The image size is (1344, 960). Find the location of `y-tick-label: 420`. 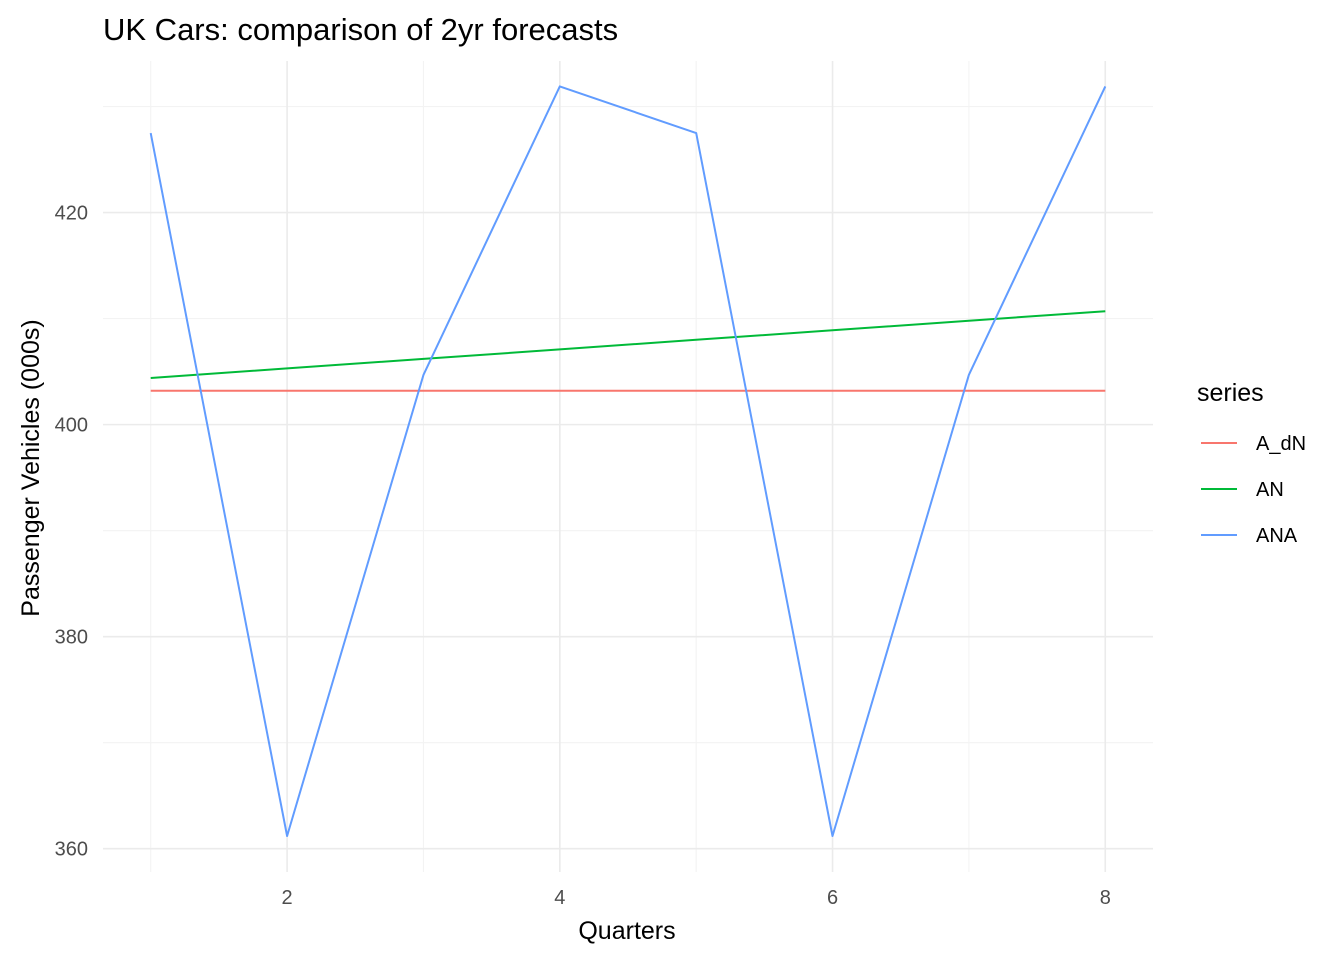

y-tick-label: 420 is located at coordinates (71, 214).